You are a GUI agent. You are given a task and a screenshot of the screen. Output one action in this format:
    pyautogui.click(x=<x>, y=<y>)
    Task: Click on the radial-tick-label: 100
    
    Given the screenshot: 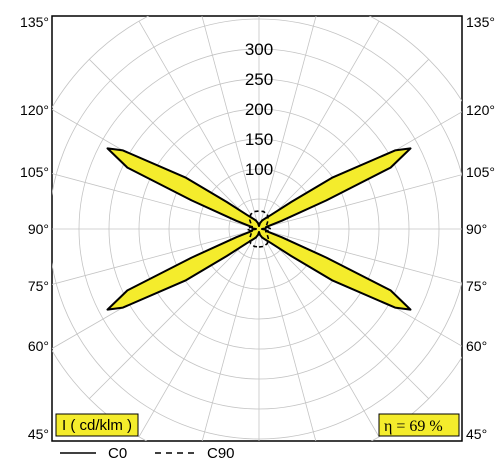 What is the action you would take?
    pyautogui.click(x=259, y=169)
    